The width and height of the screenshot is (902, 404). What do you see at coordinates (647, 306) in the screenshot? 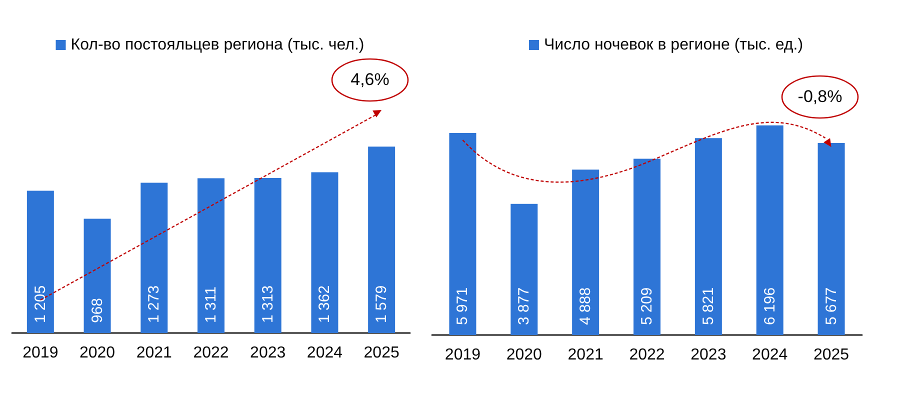
I see `data-label: 5 209` at bounding box center [647, 306].